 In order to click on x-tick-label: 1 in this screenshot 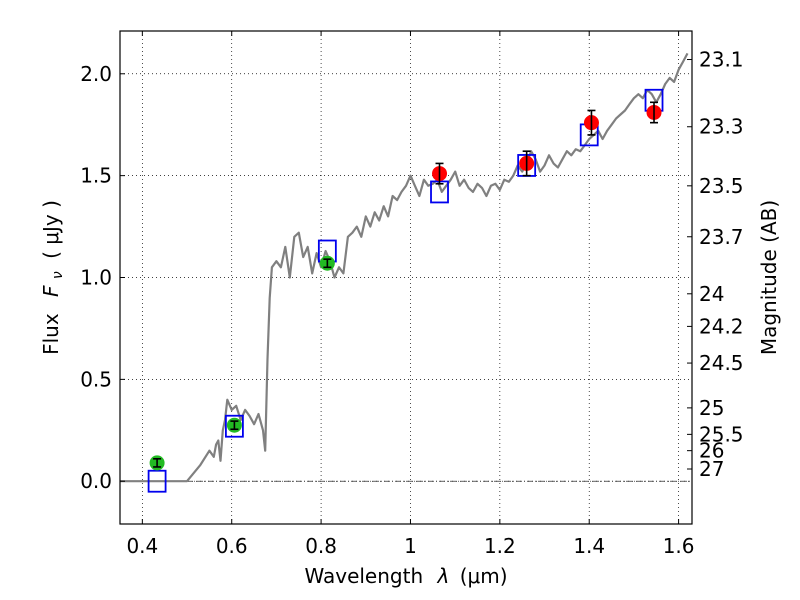, I will do `click(410, 546)`.